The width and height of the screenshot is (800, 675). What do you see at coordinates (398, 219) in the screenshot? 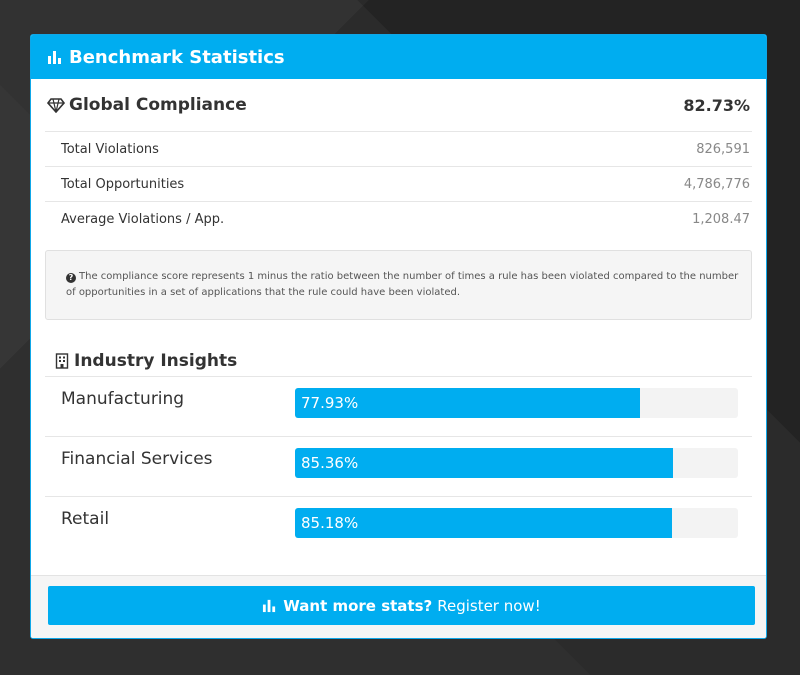
I see `stat-row: Average Violations / App. 1,208.47` at bounding box center [398, 219].